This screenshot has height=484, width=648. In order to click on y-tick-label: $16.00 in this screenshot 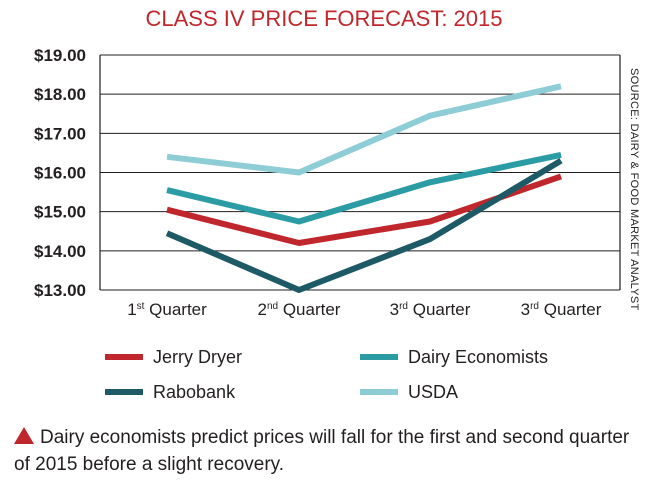, I will do `click(60, 173)`.